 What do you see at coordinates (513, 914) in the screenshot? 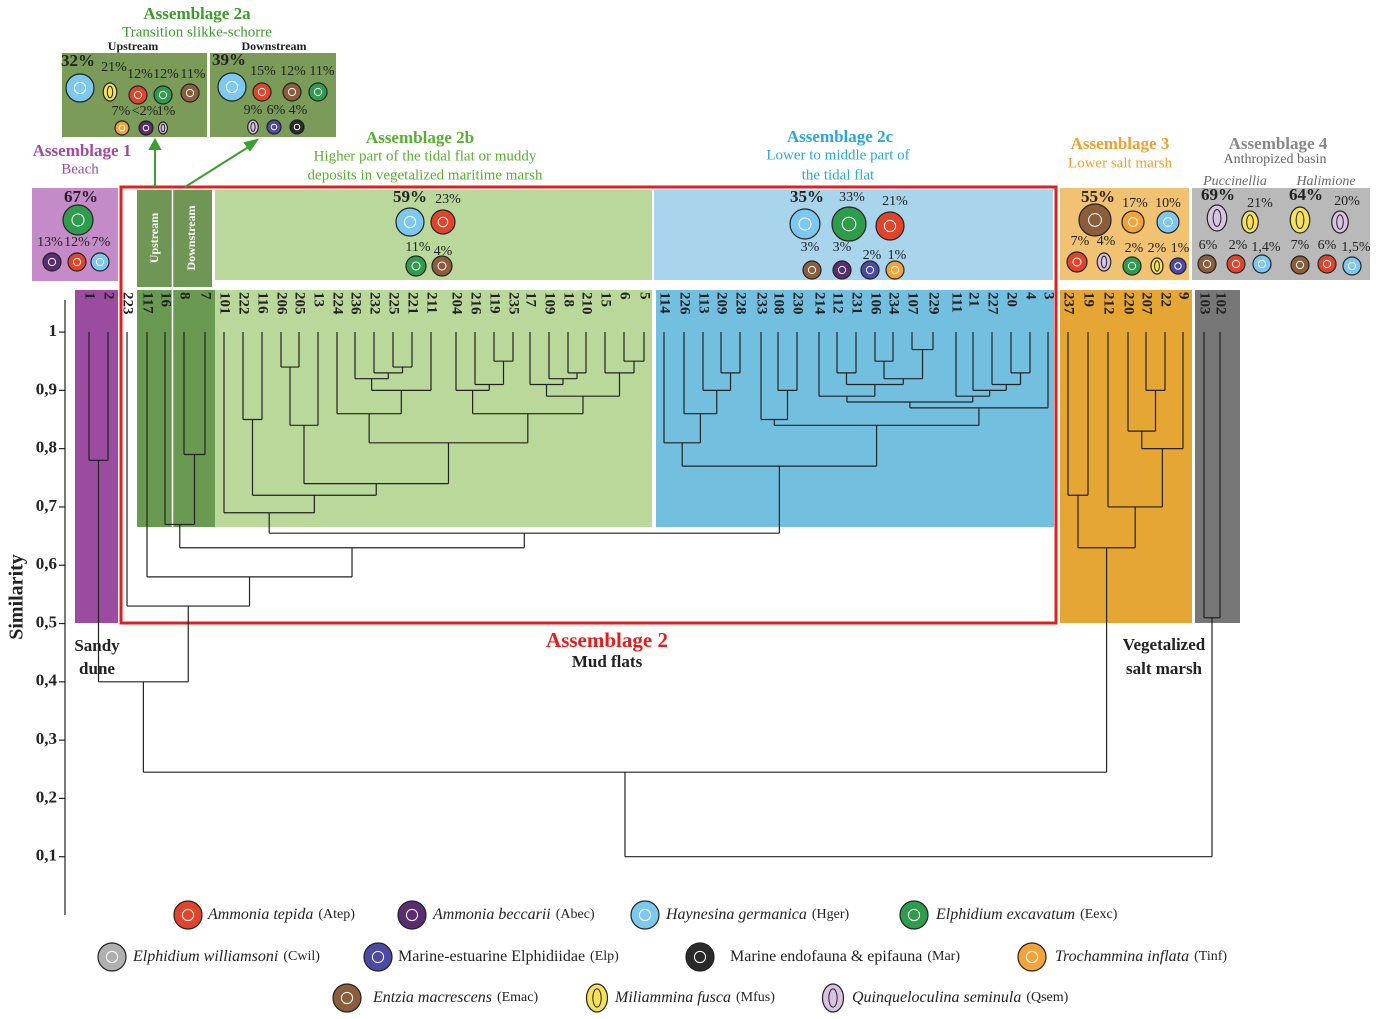
I see `legend-entry: Ammonia beccarii (Abec)` at bounding box center [513, 914].